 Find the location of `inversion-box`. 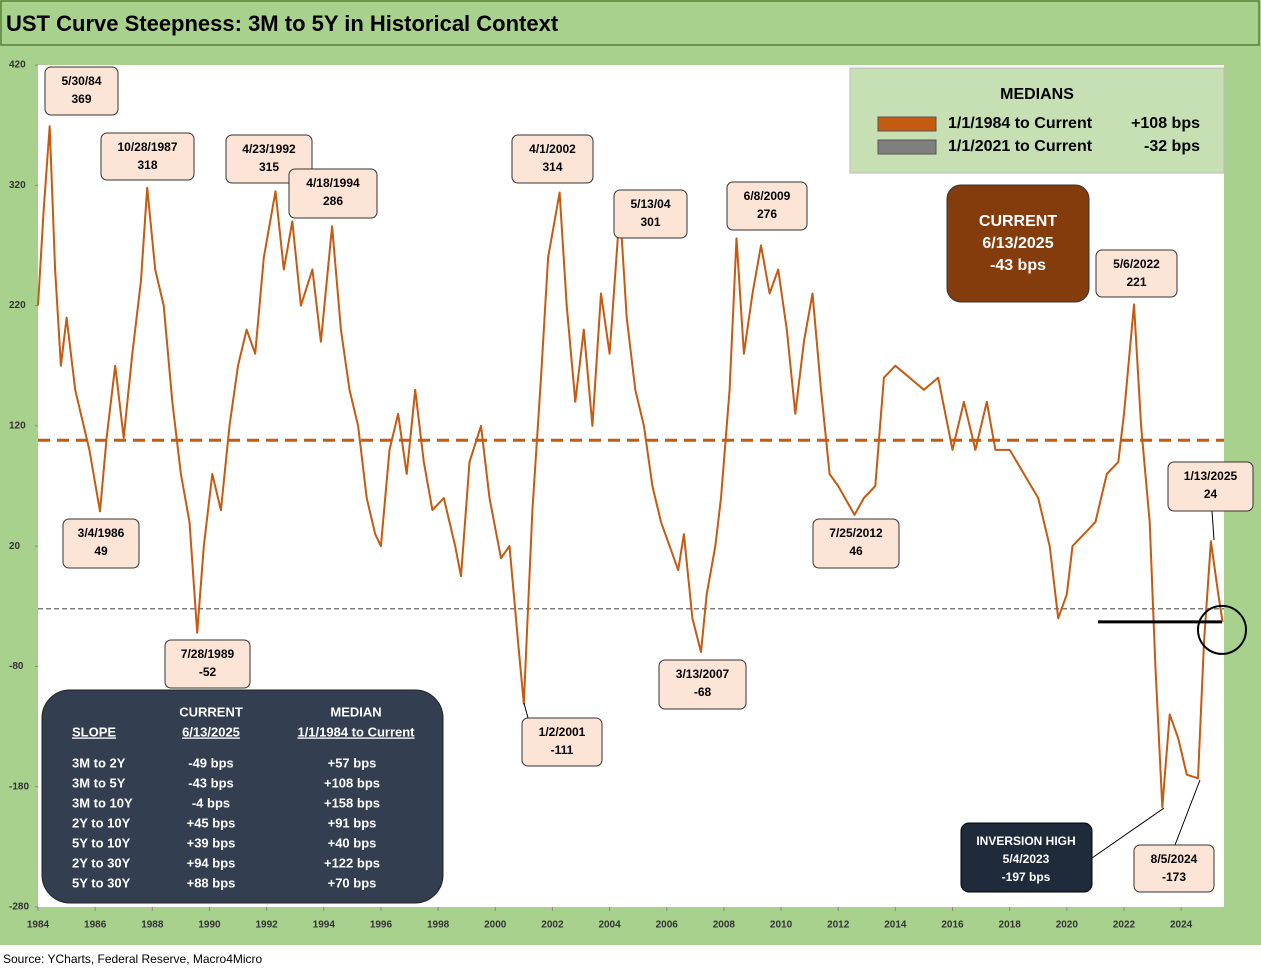

inversion-box is located at coordinates (1026, 857).